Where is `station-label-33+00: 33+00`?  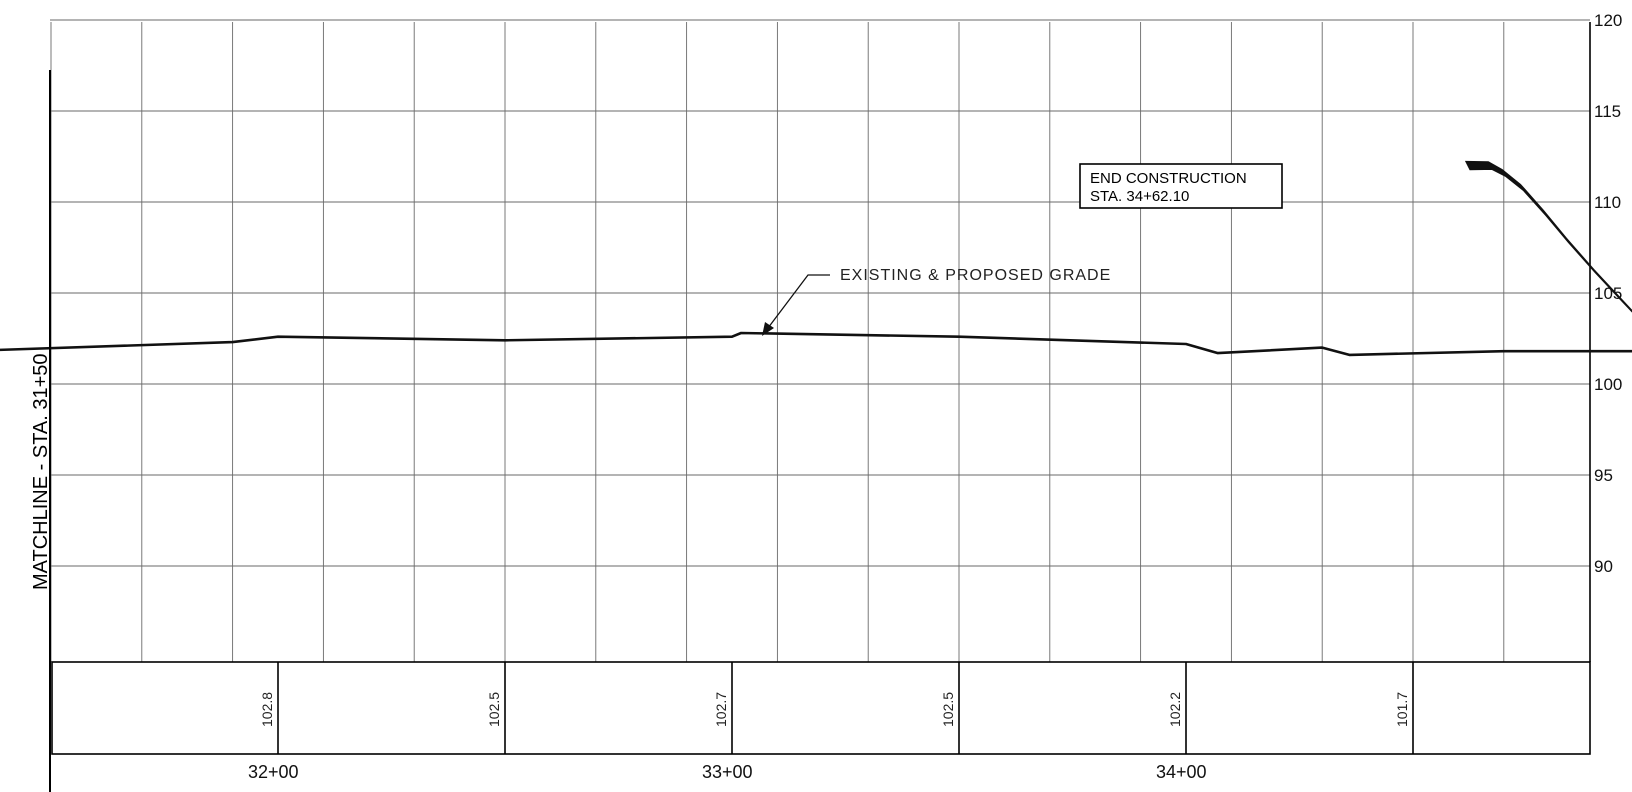
station-label-33+00: 33+00 is located at coordinates (727, 772).